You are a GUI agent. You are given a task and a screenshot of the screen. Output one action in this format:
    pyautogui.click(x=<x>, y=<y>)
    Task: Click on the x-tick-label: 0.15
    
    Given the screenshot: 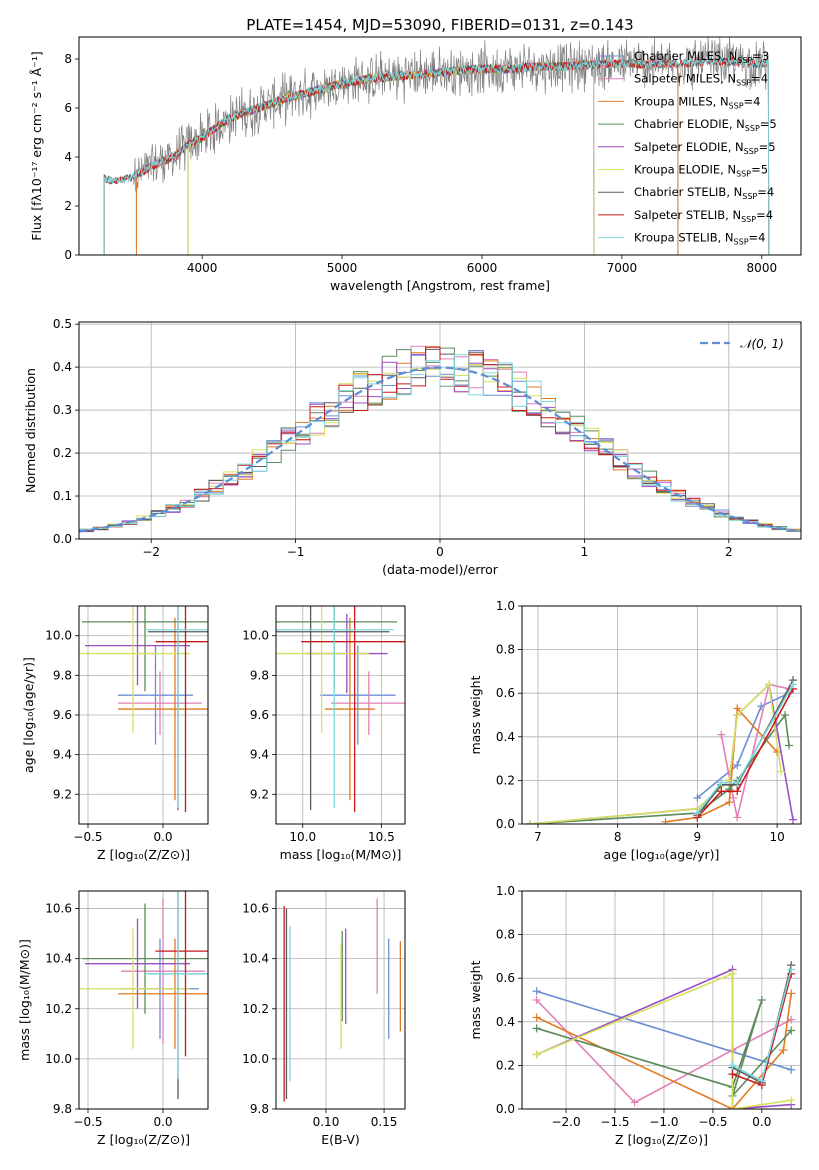 What is the action you would take?
    pyautogui.click(x=384, y=1122)
    